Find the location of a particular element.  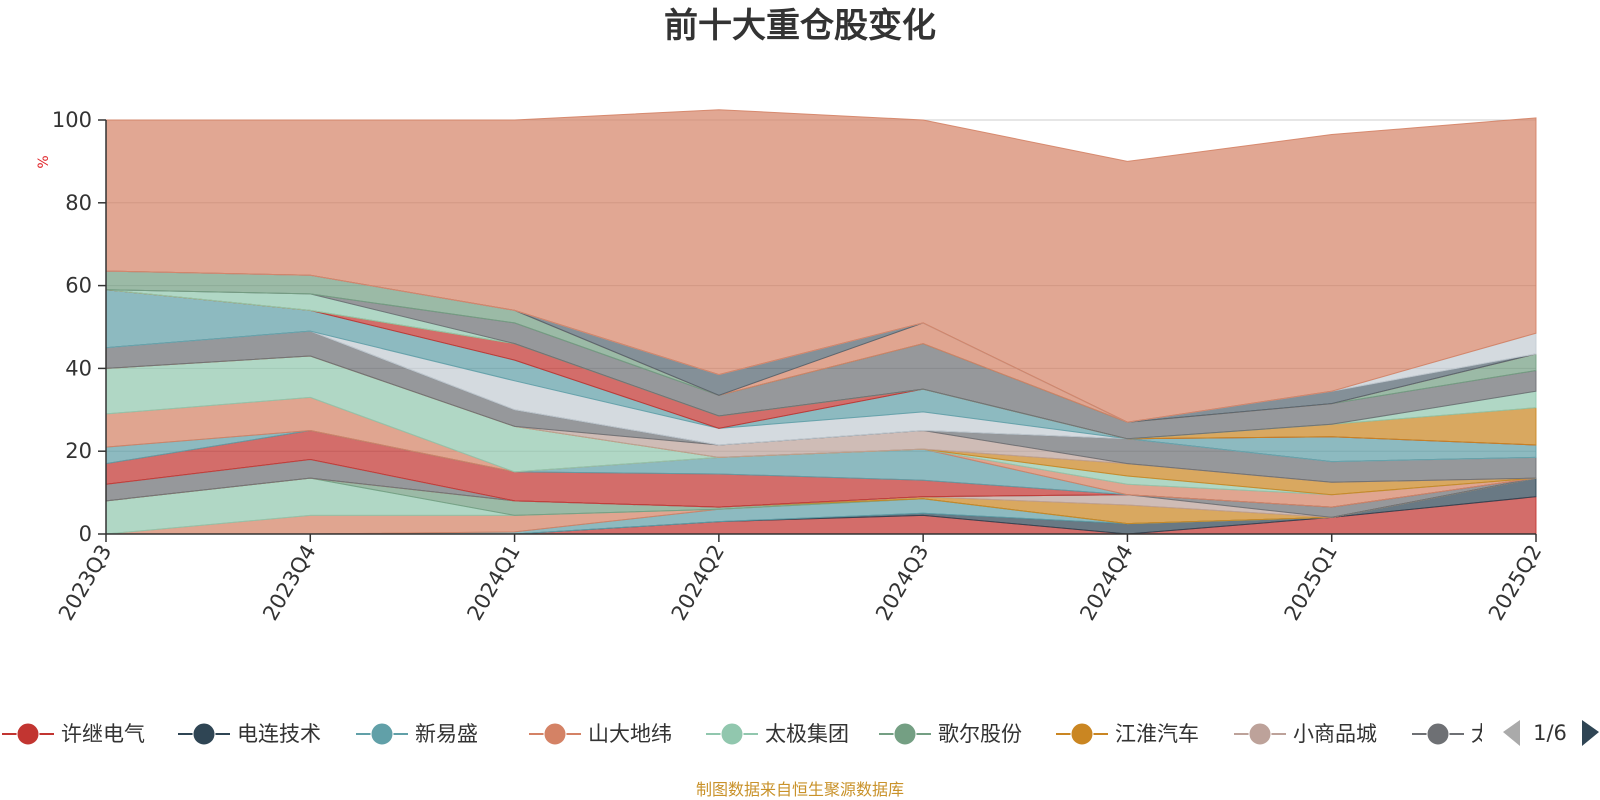

legend-page-indicator: 1/6 is located at coordinates (1550, 733).